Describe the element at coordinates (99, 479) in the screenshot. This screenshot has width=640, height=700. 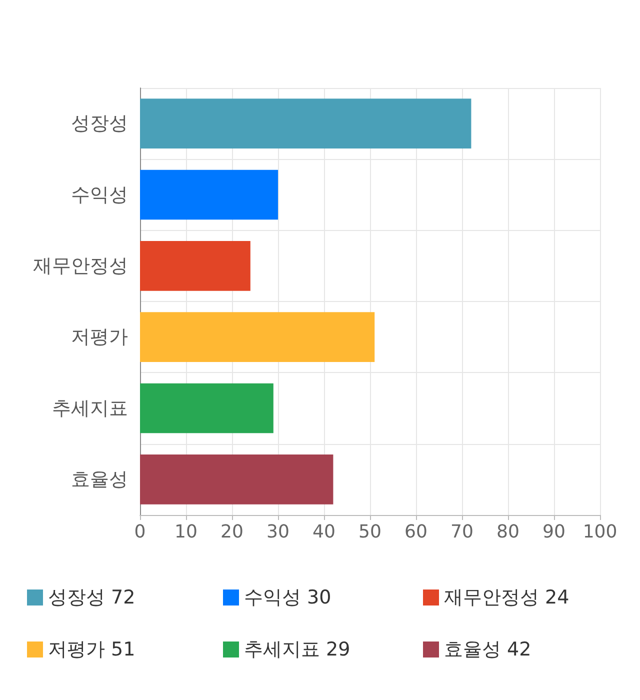
I see `y-tick-label: 효율성` at that location.